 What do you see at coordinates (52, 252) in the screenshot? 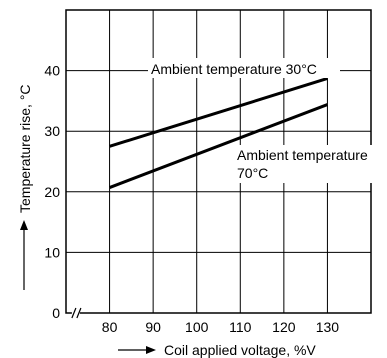
I see `y-tick-label-10: 10` at bounding box center [52, 252].